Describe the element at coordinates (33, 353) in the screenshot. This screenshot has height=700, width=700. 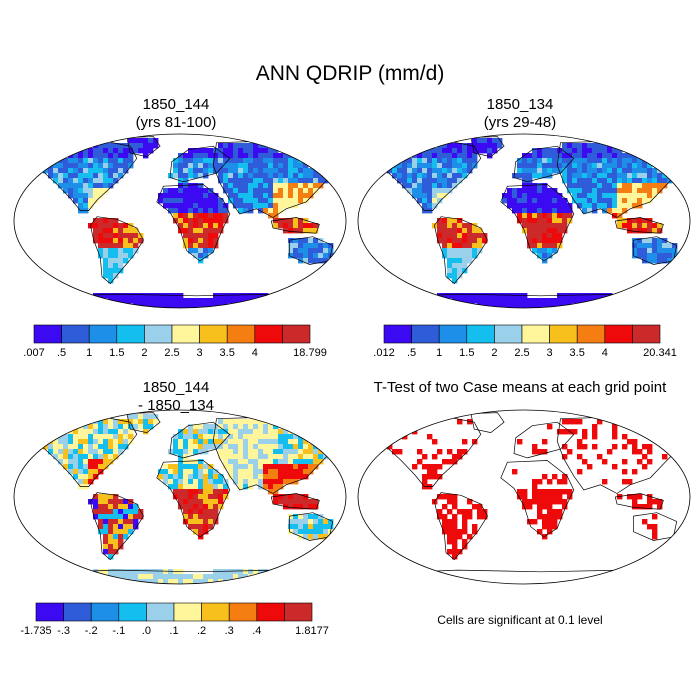
I see `colorbar-case1-tick-label: .007` at that location.